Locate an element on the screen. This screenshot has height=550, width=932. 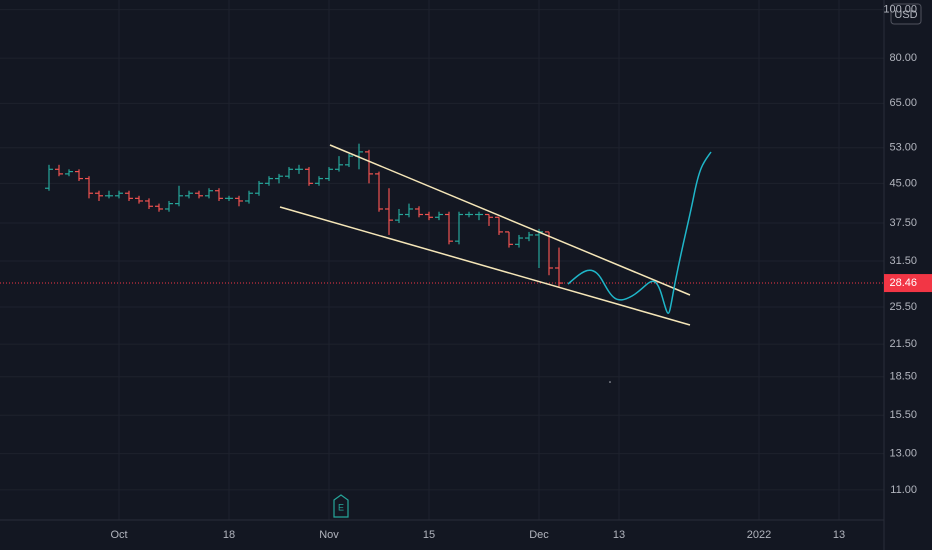
currency: USD is located at coordinates (905, 15).